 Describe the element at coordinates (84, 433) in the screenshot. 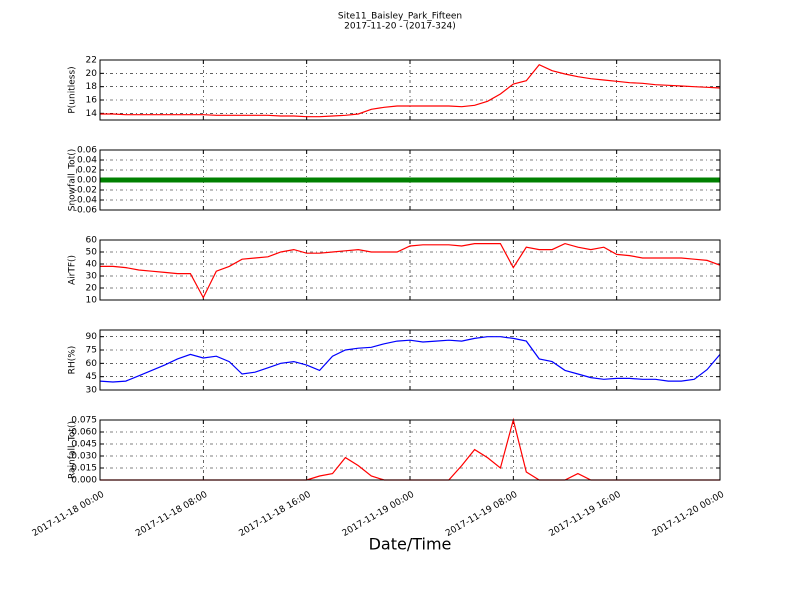

I see `y-tick-label: 0.060` at that location.